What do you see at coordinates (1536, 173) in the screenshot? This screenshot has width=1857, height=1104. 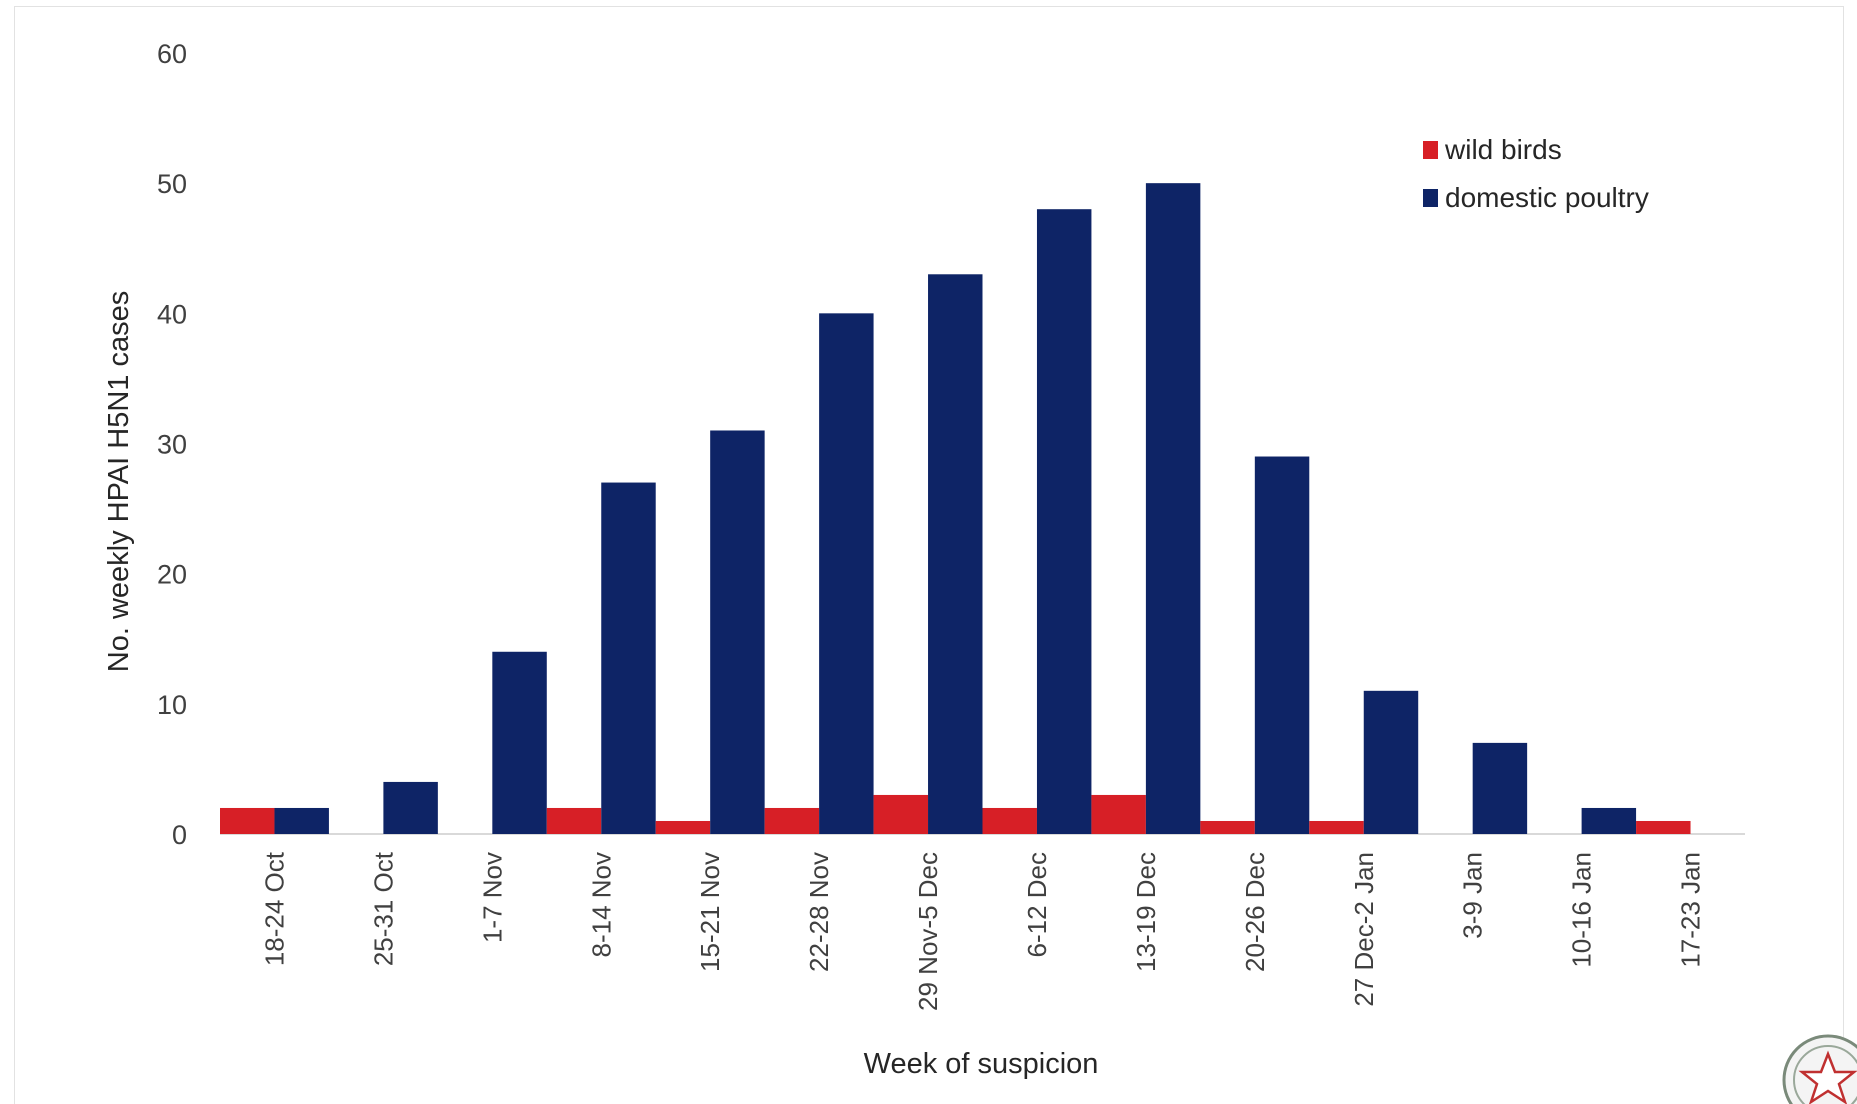 I see `legend: wild birds domestic poultry` at bounding box center [1536, 173].